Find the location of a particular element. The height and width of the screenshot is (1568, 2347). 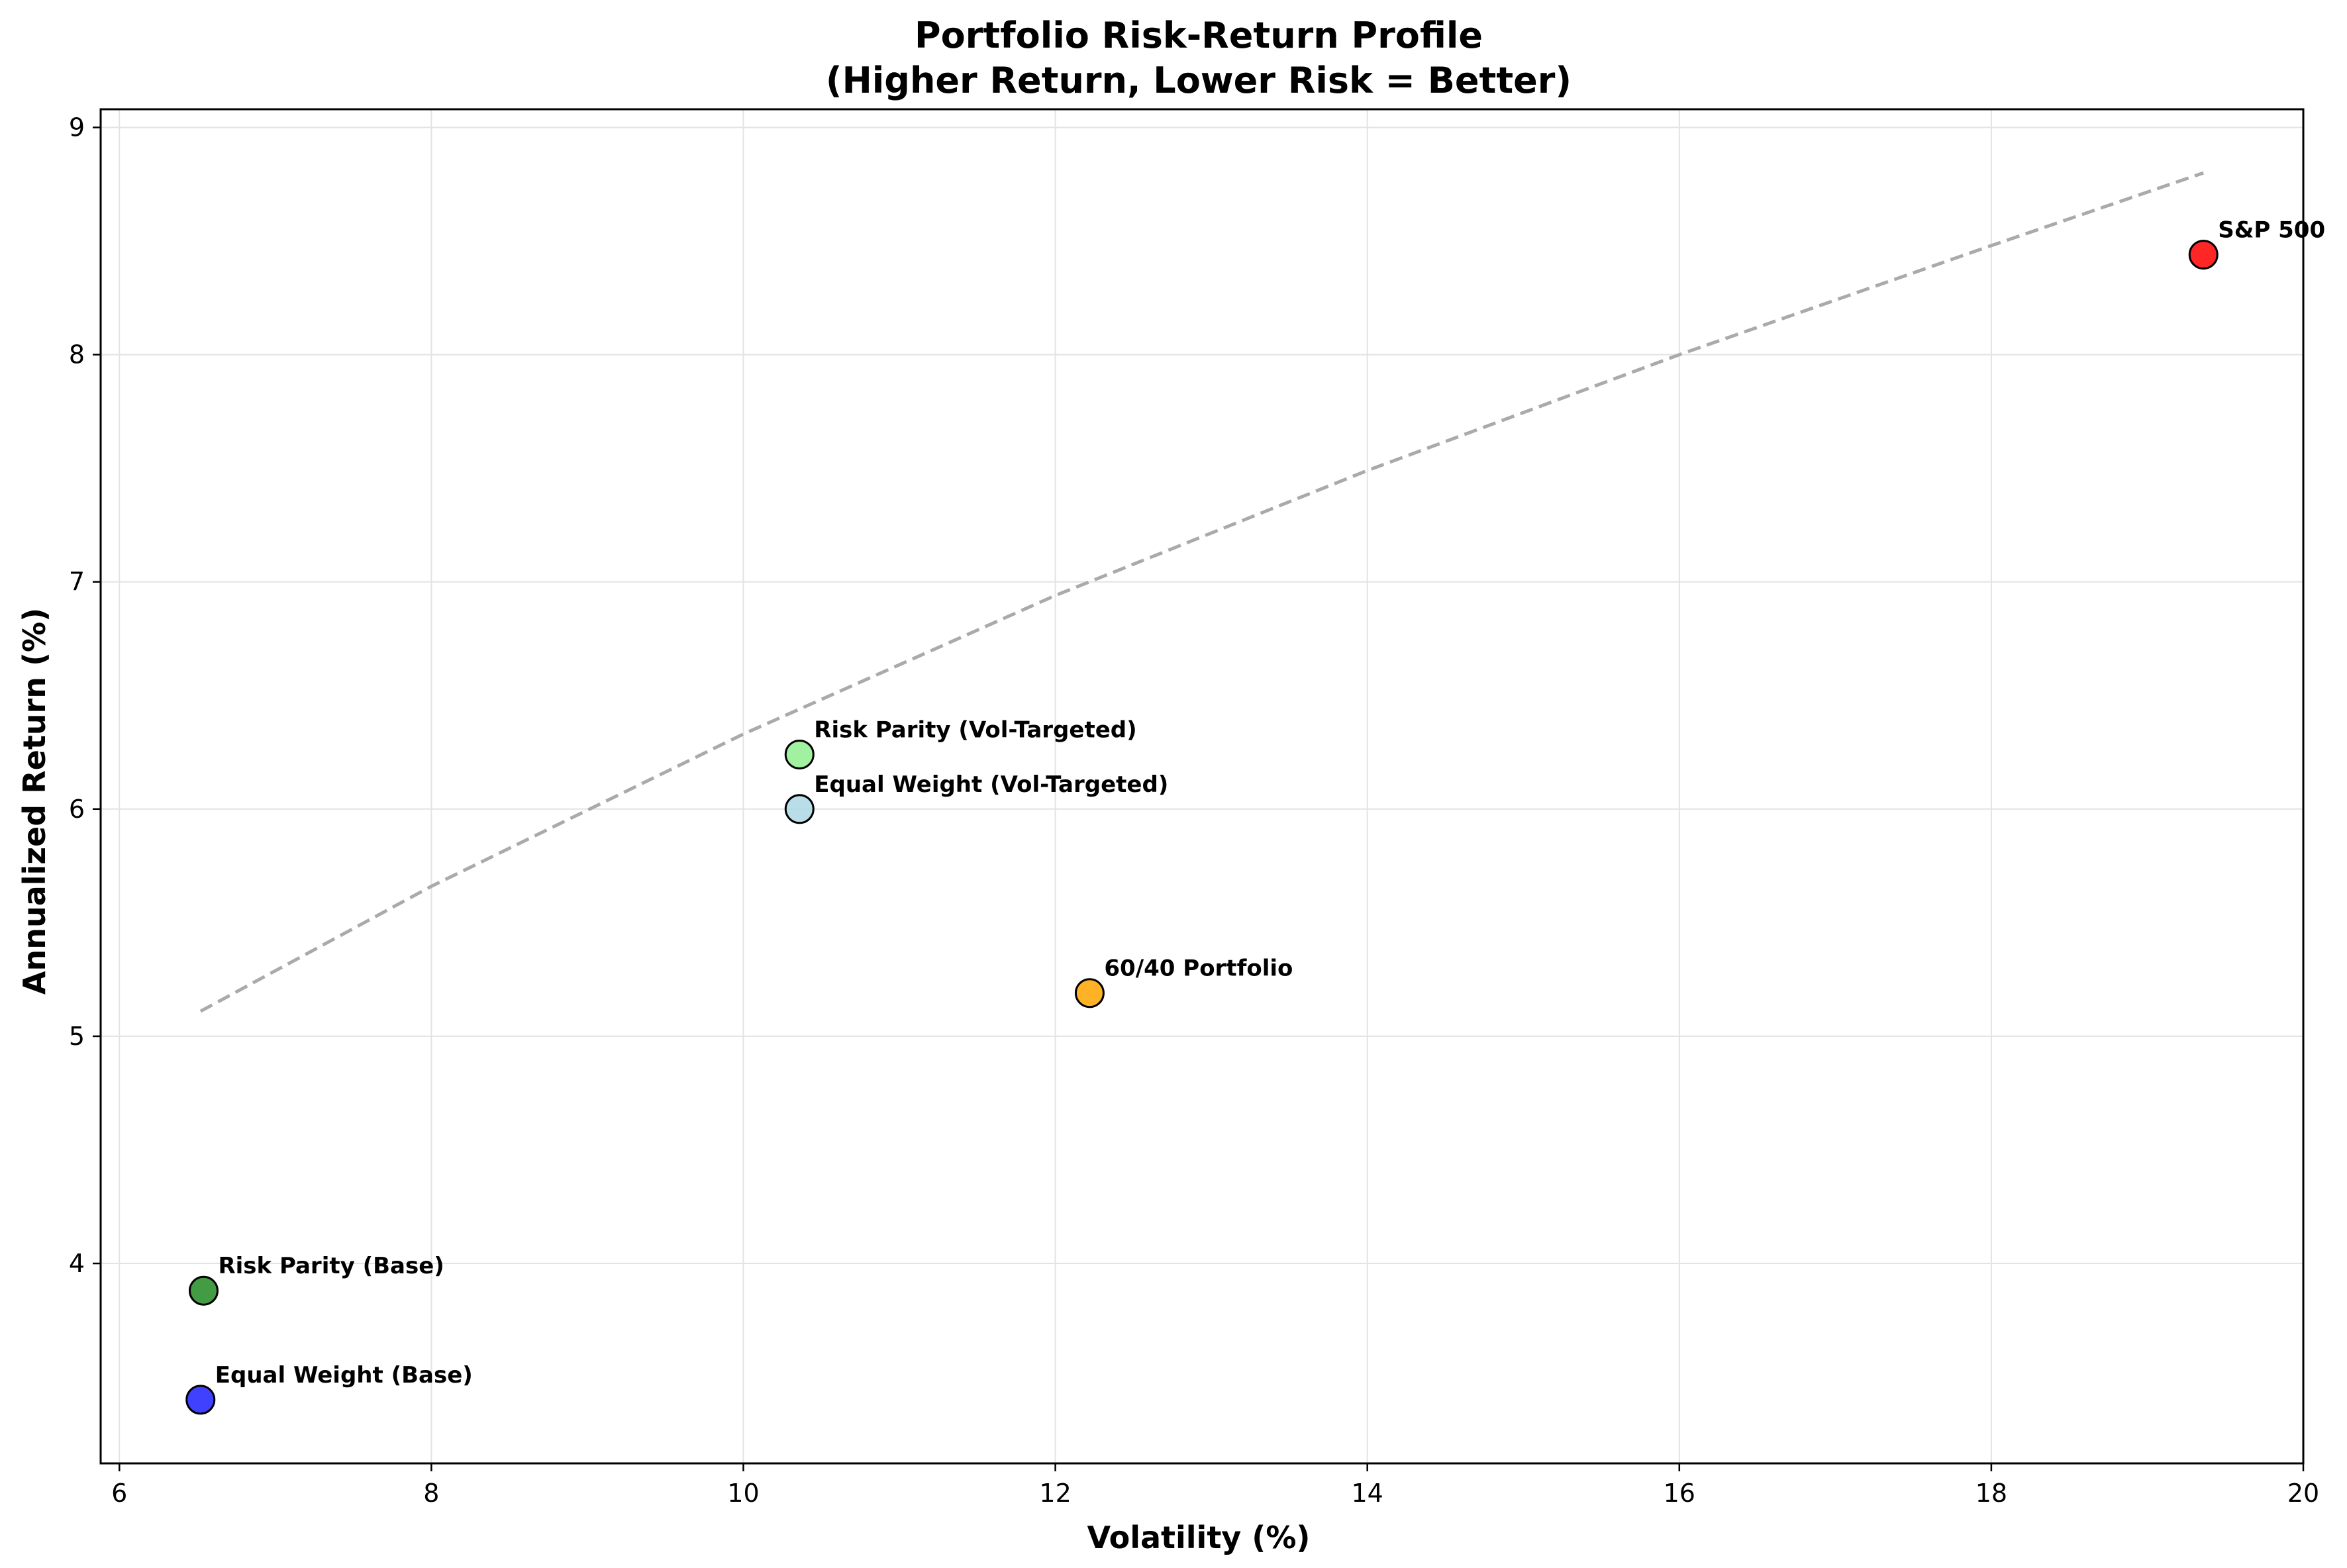

point-label: Risk Parity (Base) is located at coordinates (331, 1266).